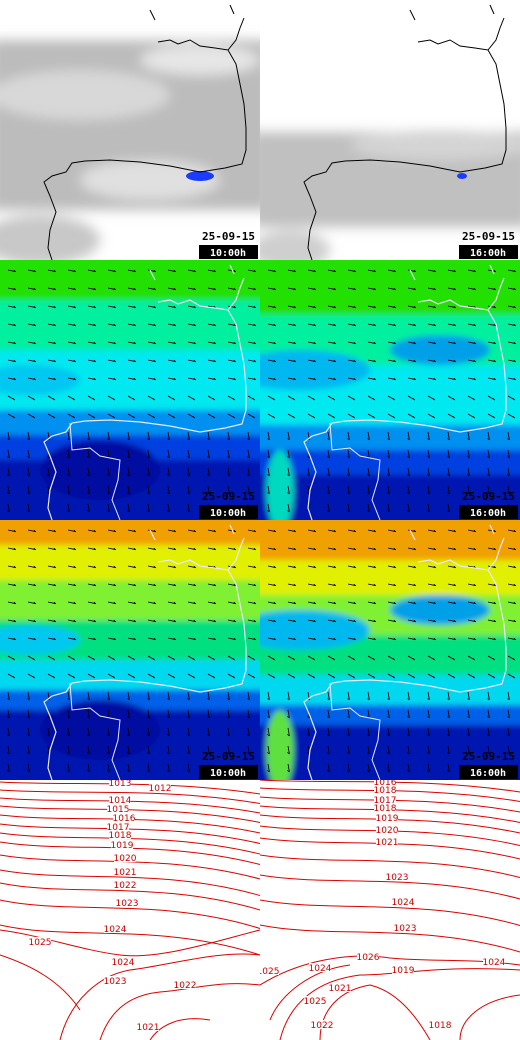 The width and height of the screenshot is (520, 1040). What do you see at coordinates (390, 650) in the screenshot?
I see `wind-field` at bounding box center [390, 650].